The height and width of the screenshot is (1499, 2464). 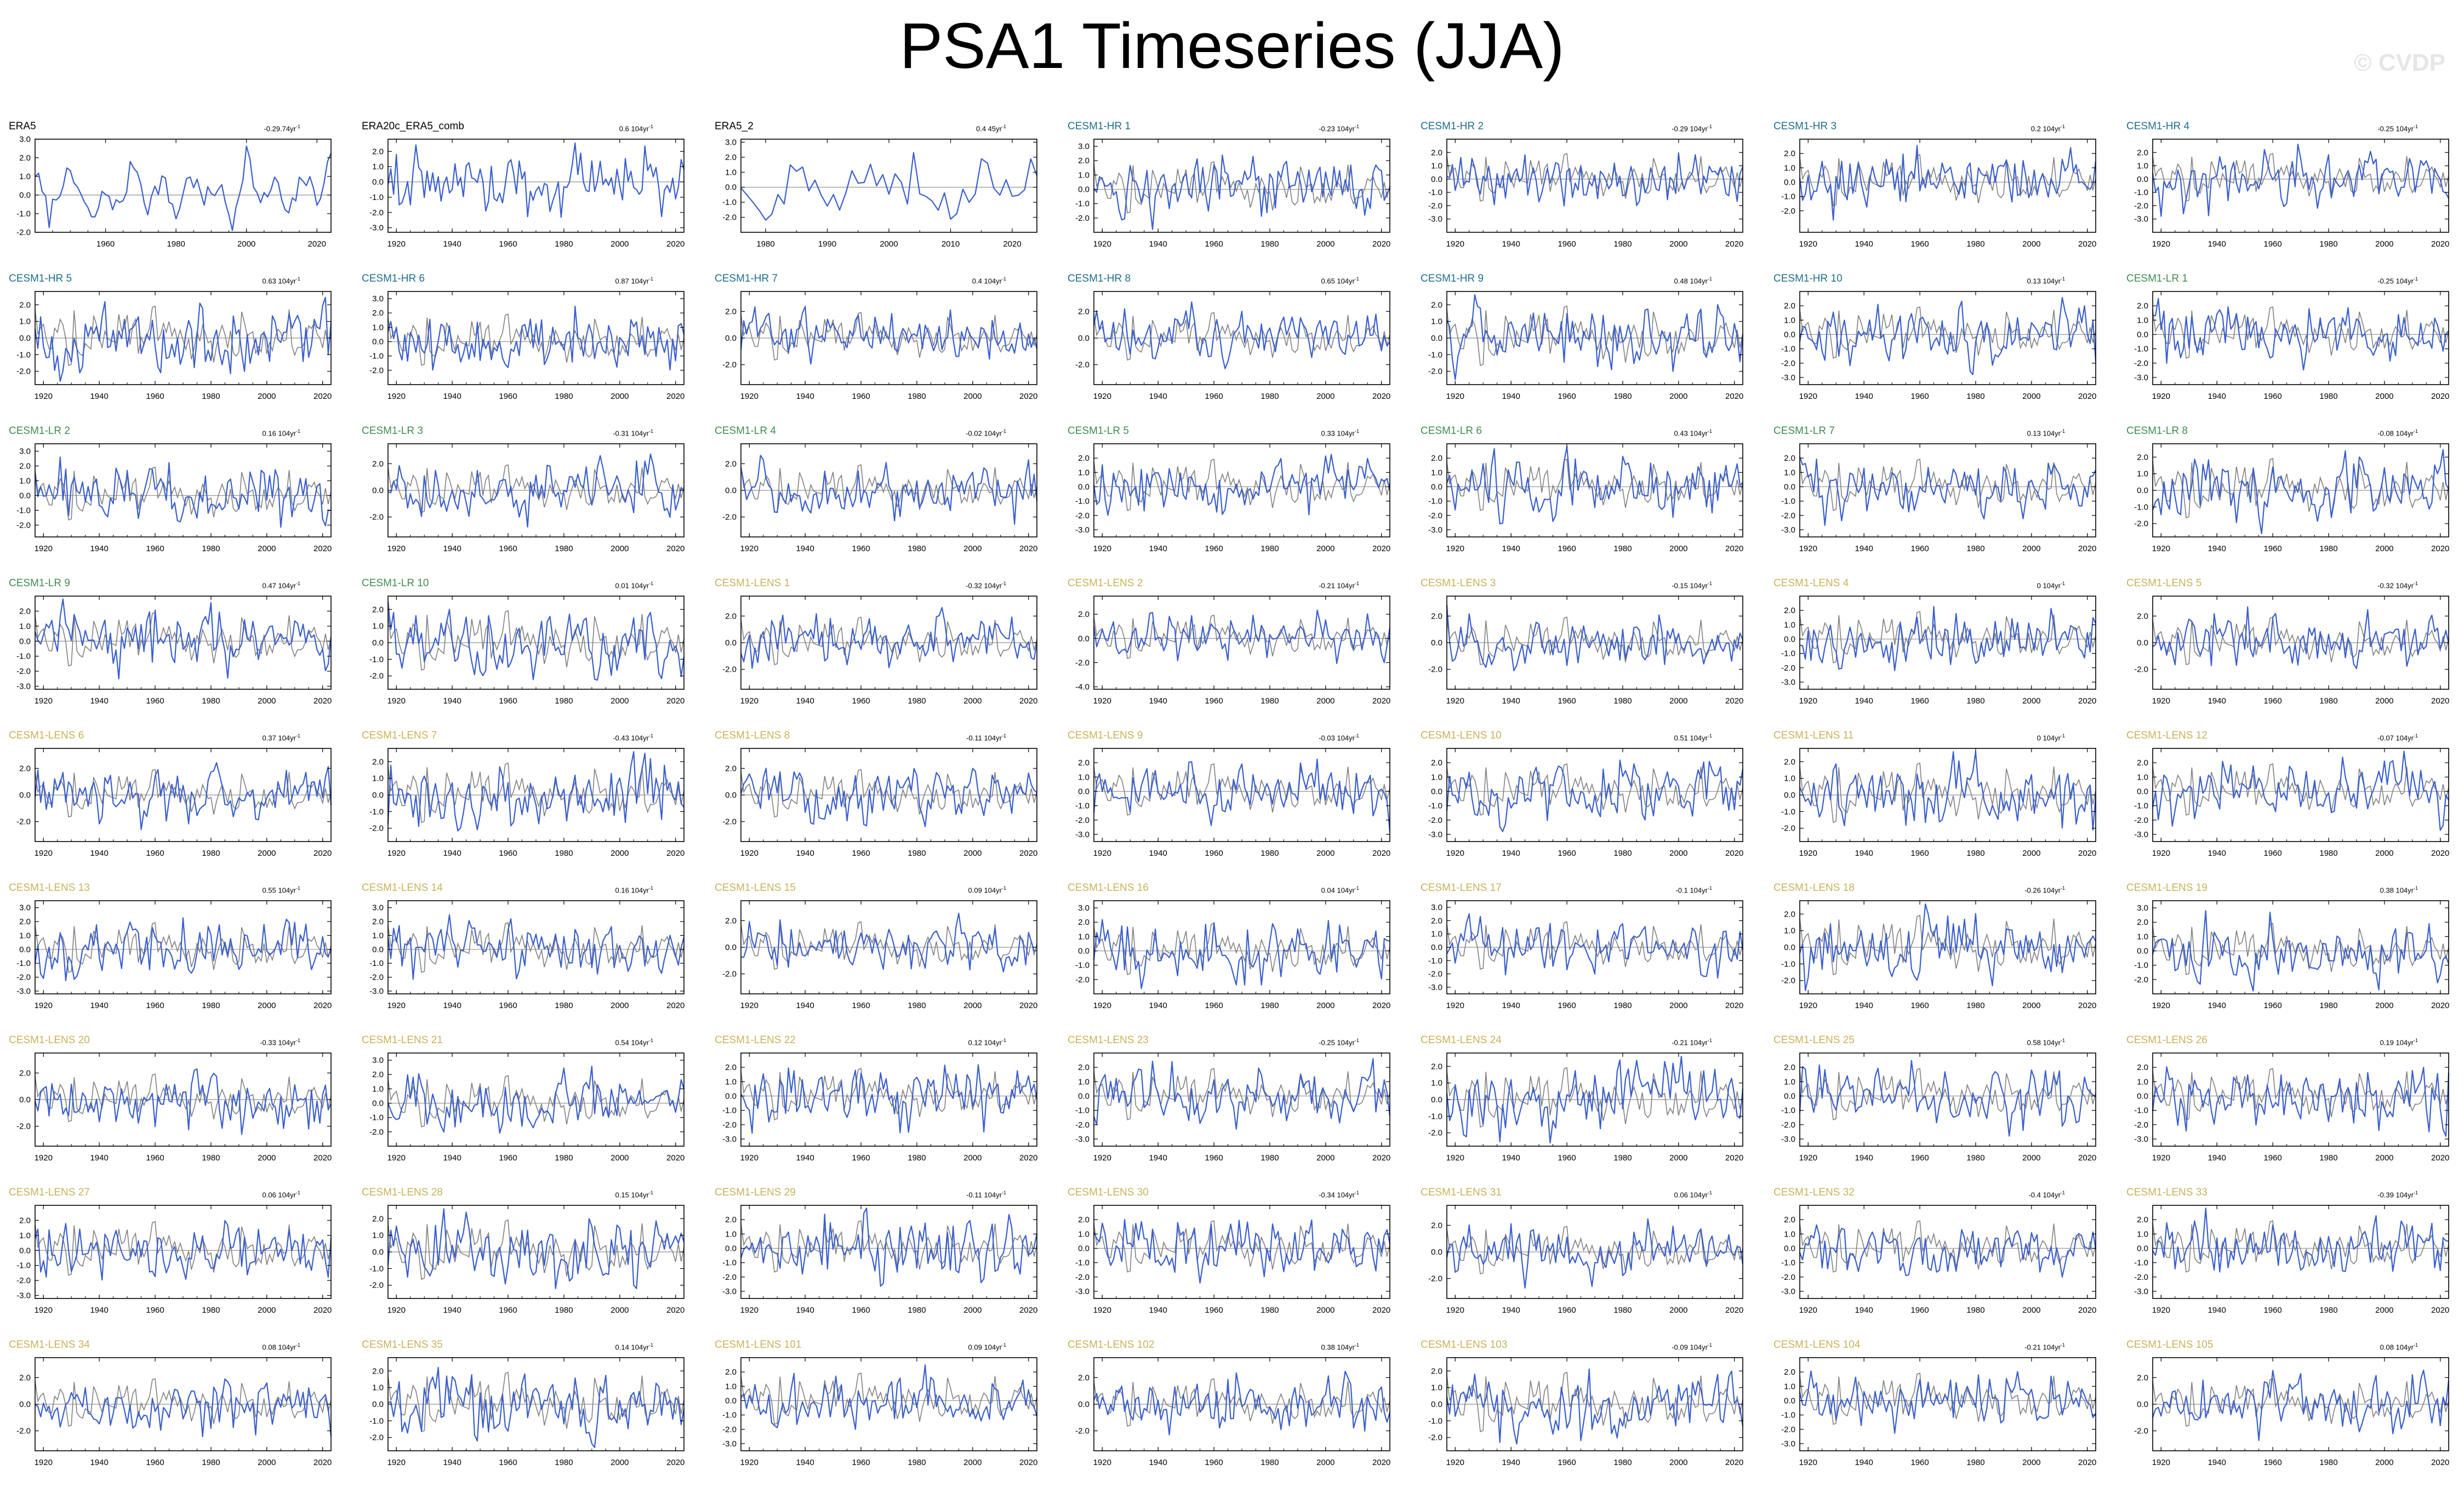 I want to click on panel-trend: 0.38 104yr-1, so click(x=2399, y=889).